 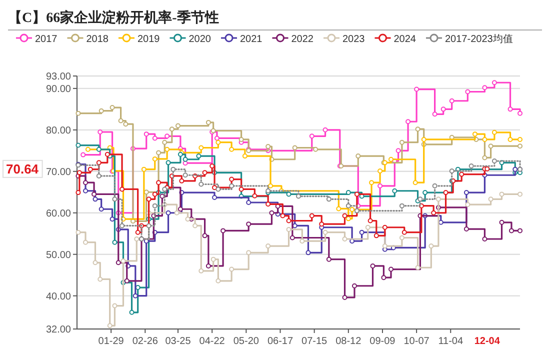 I want to click on legend-label: 2023, so click(x=354, y=39).